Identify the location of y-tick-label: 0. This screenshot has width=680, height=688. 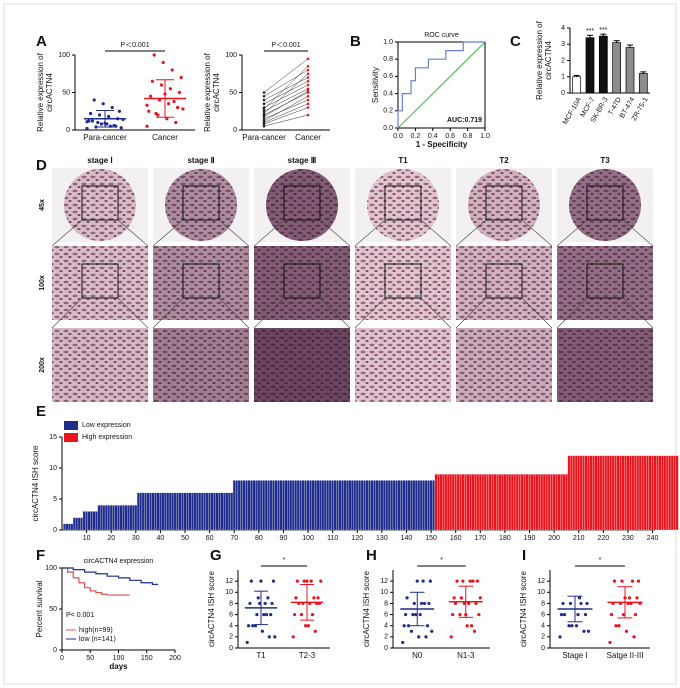
(386, 648).